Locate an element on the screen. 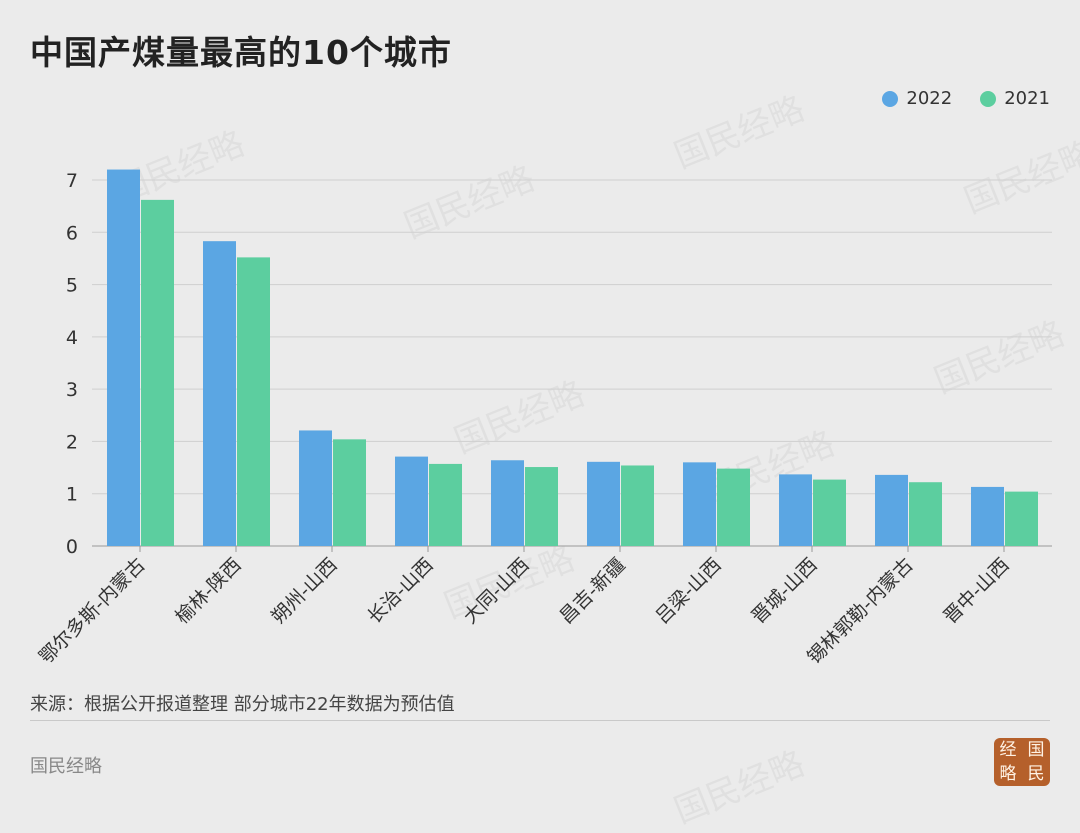 This screenshot has height=833, width=1080. x-tick-label: 晋中-山西 is located at coordinates (976, 591).